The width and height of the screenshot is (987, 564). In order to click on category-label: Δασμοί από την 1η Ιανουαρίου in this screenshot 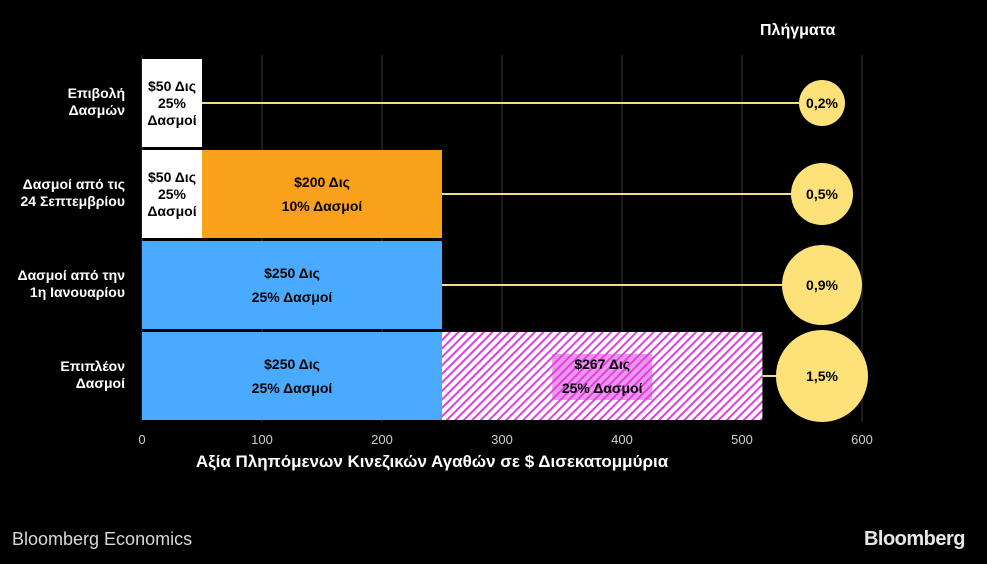, I will do `click(63, 284)`.